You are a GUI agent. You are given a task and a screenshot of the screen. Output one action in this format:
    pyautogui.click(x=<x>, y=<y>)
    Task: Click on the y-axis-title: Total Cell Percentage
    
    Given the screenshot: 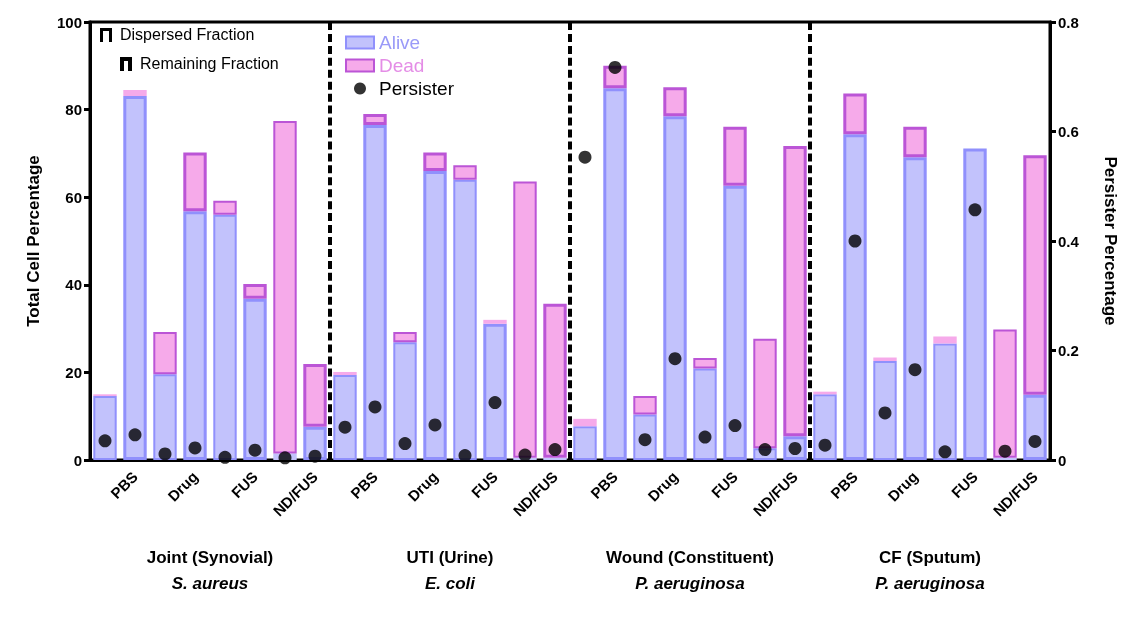 What is the action you would take?
    pyautogui.click(x=33, y=241)
    